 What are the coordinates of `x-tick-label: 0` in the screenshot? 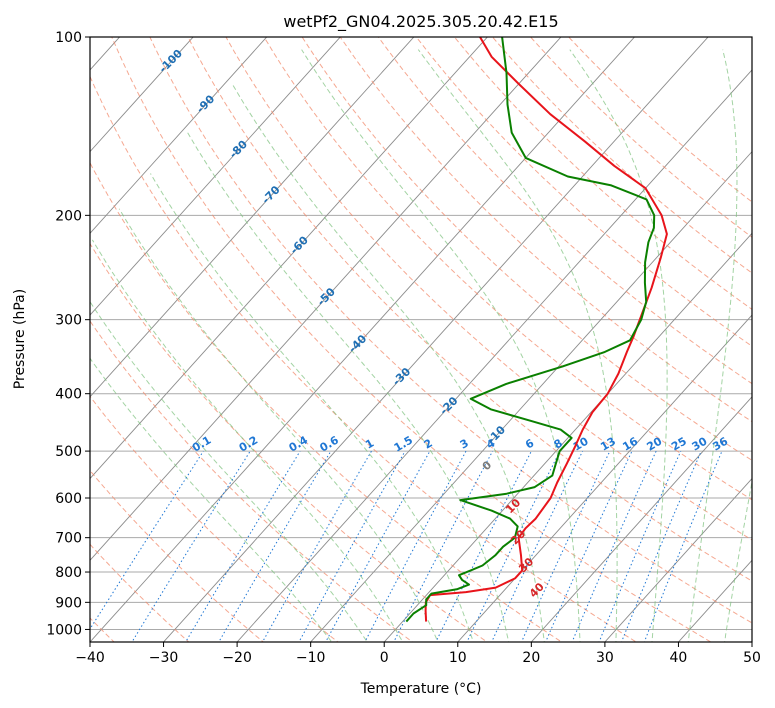 It's located at (384, 658).